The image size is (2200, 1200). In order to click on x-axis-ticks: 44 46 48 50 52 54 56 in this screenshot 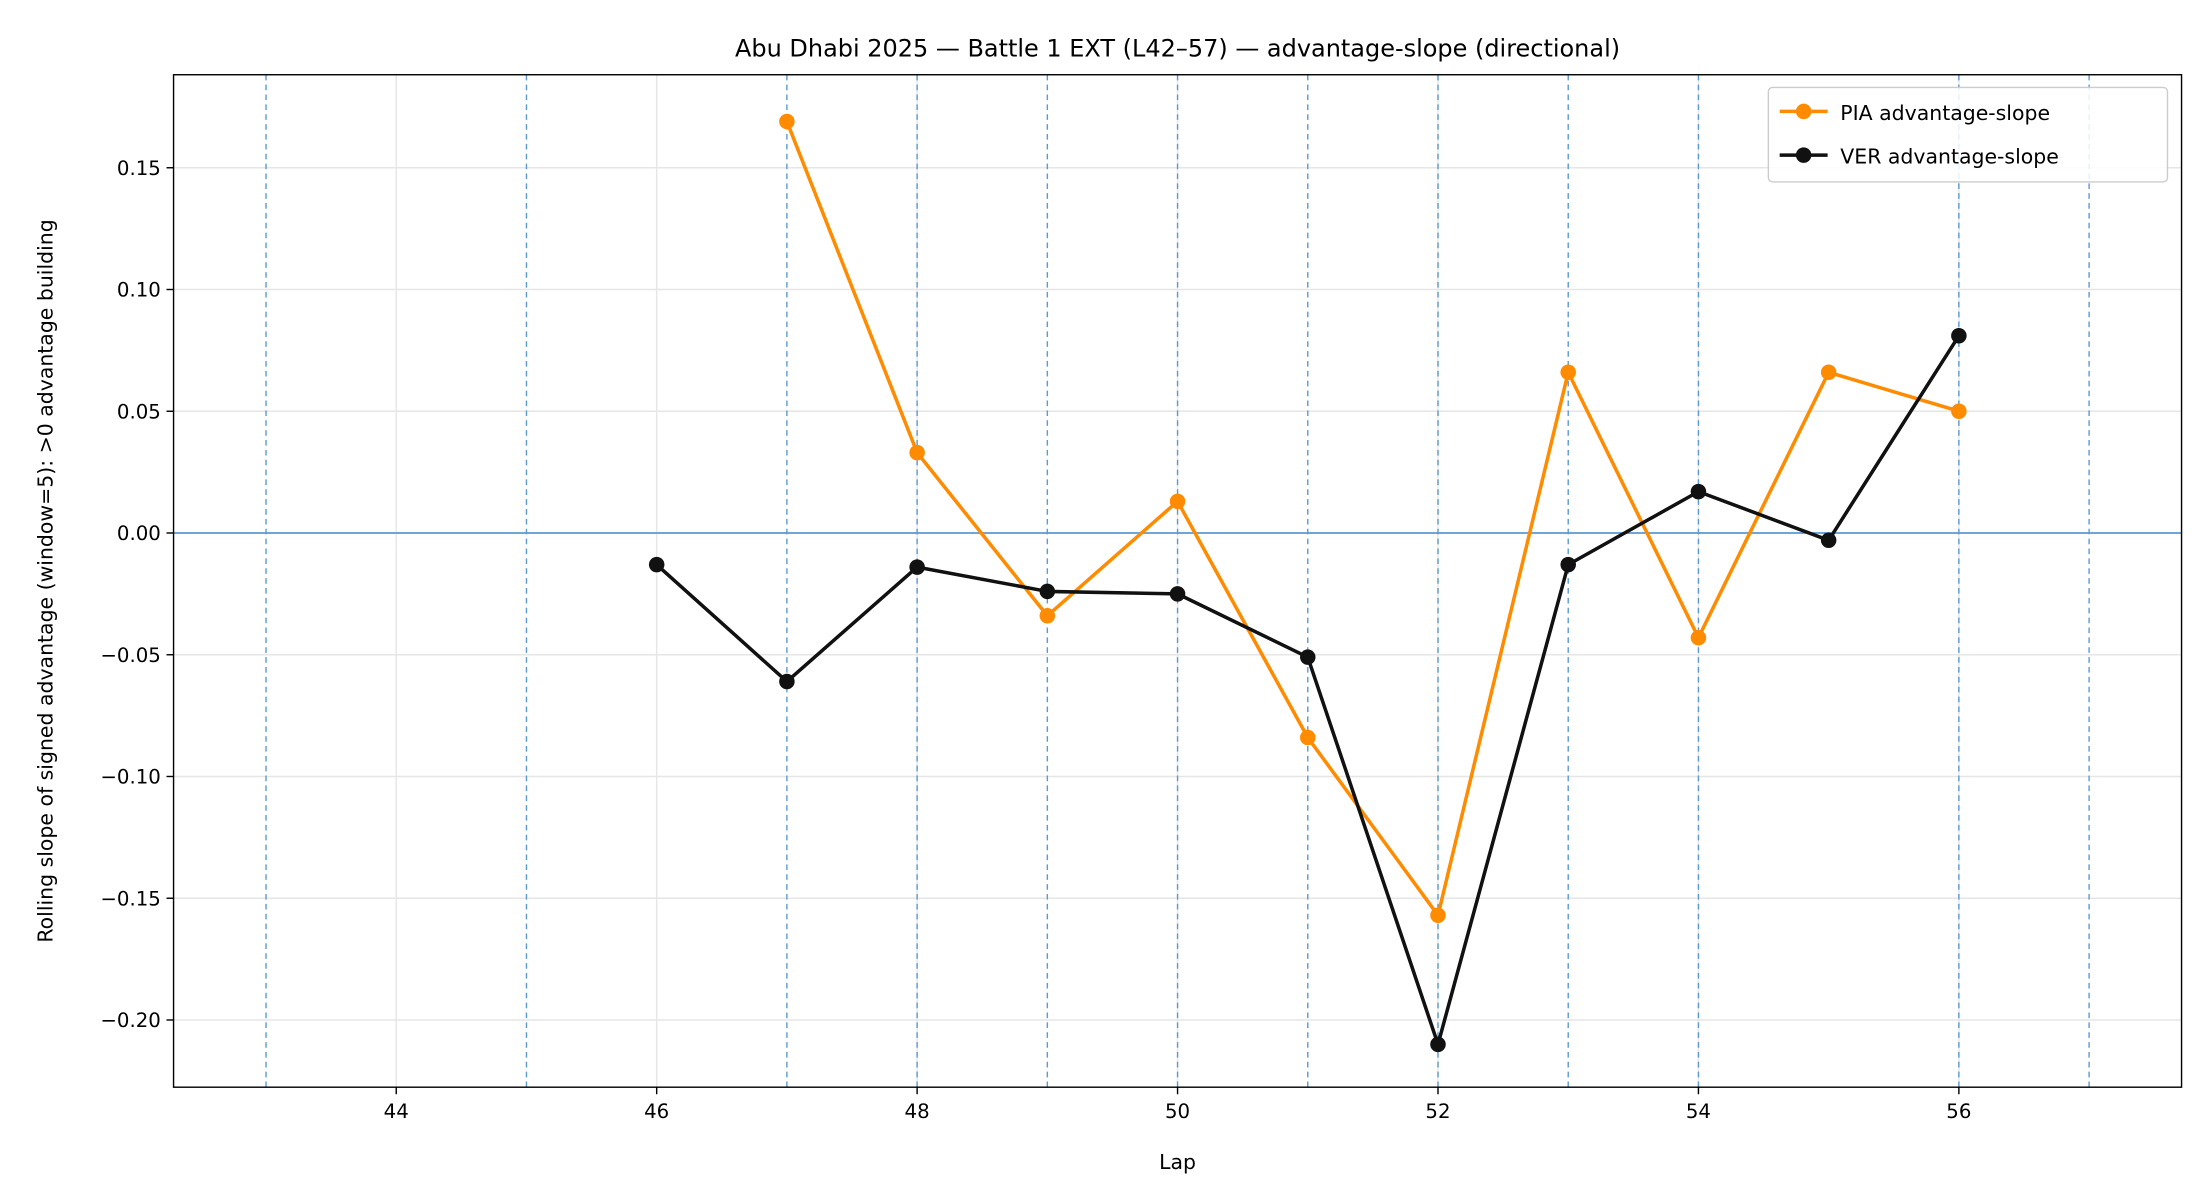, I will do `click(1177, 1105)`.